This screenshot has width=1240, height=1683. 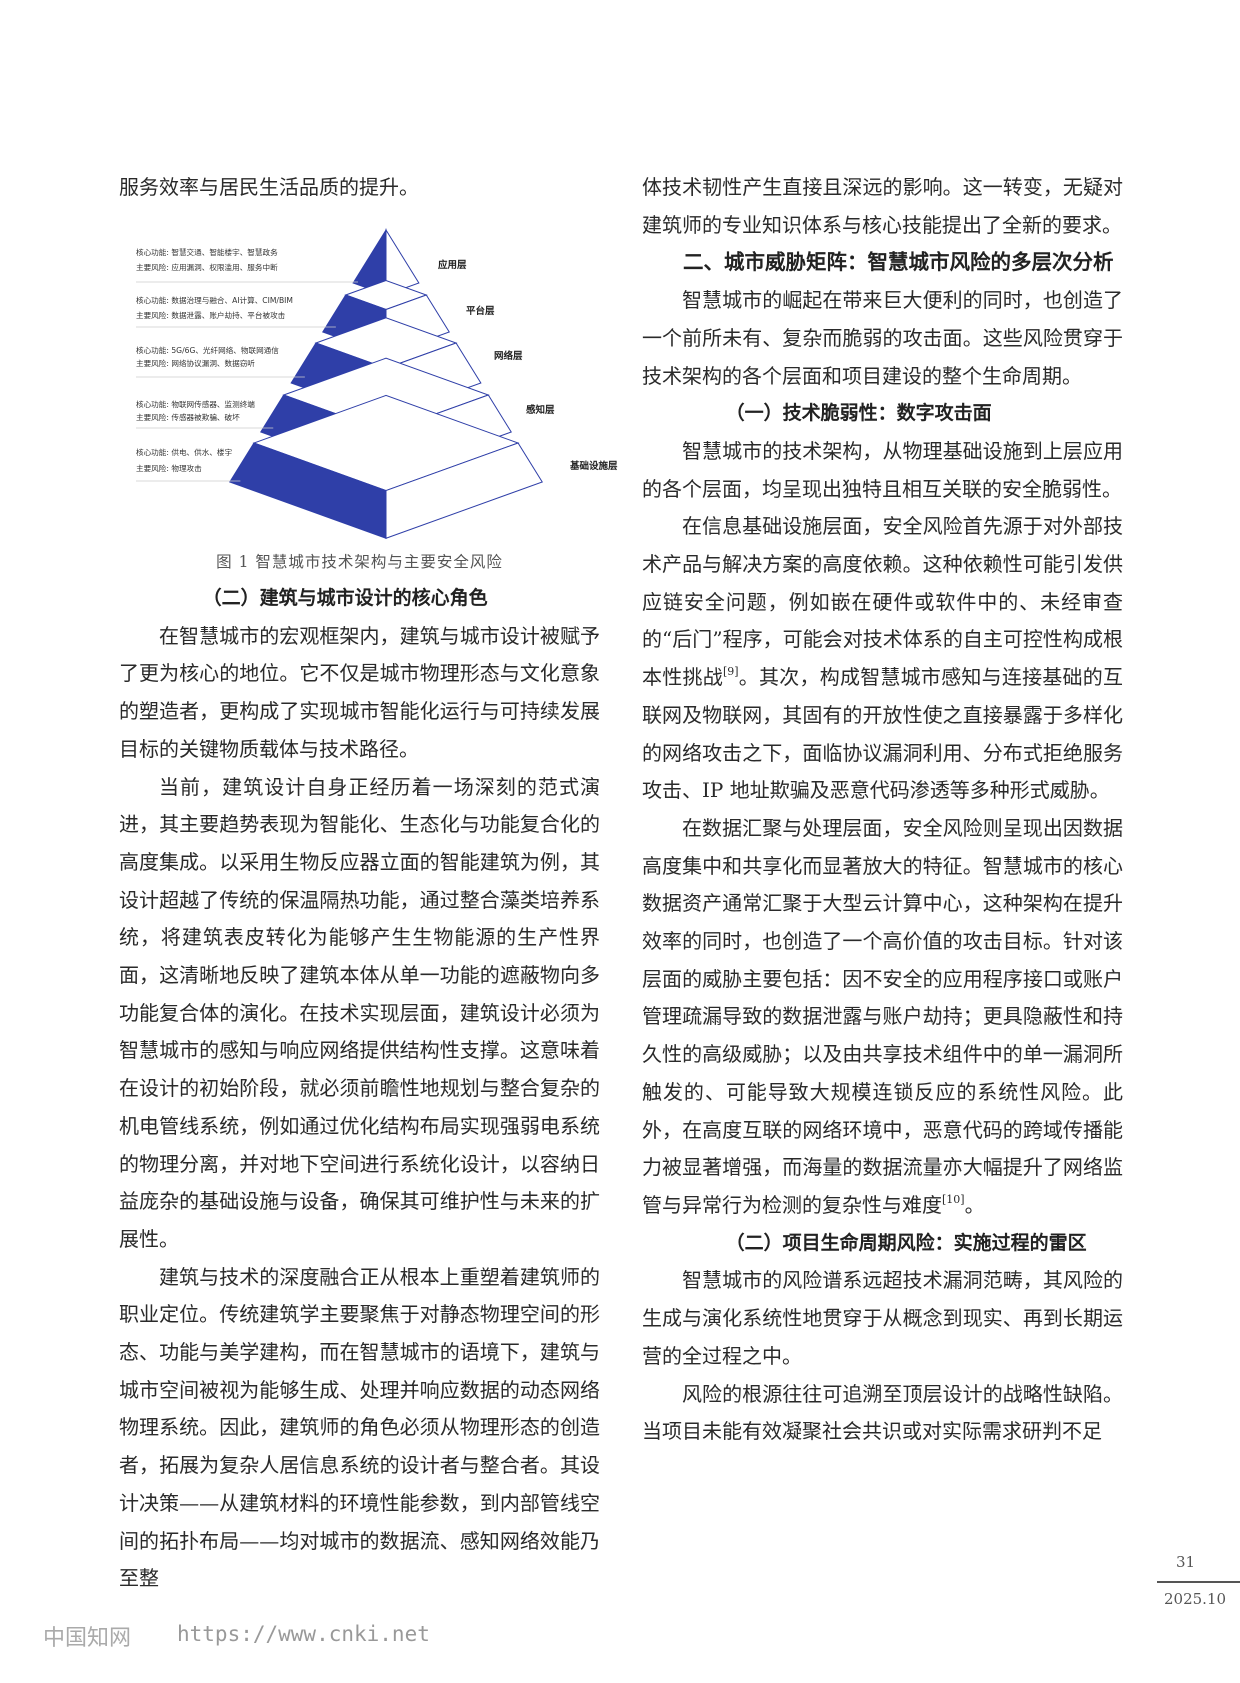 I want to click on layer-core-function: 核心功能: 5G/6G、光纤网络、物联网通信, so click(x=207, y=350).